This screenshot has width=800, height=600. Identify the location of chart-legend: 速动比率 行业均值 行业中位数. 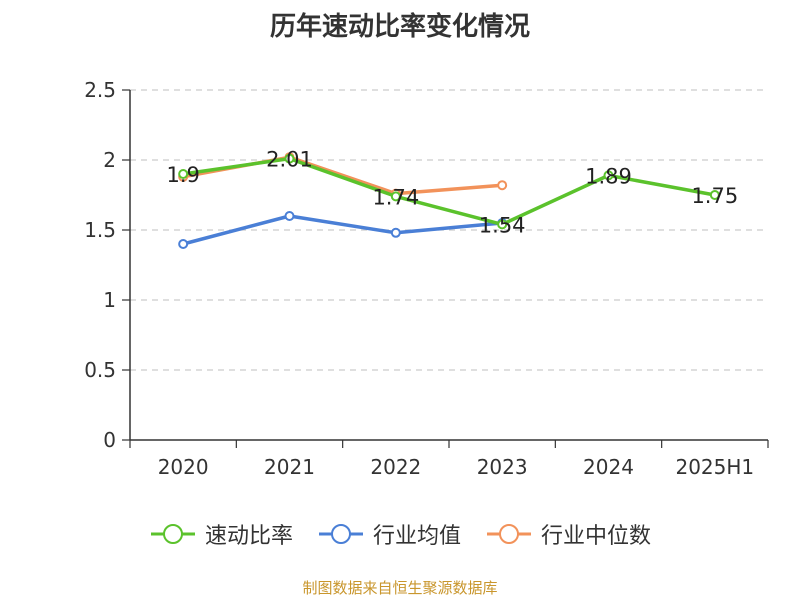
(400, 534).